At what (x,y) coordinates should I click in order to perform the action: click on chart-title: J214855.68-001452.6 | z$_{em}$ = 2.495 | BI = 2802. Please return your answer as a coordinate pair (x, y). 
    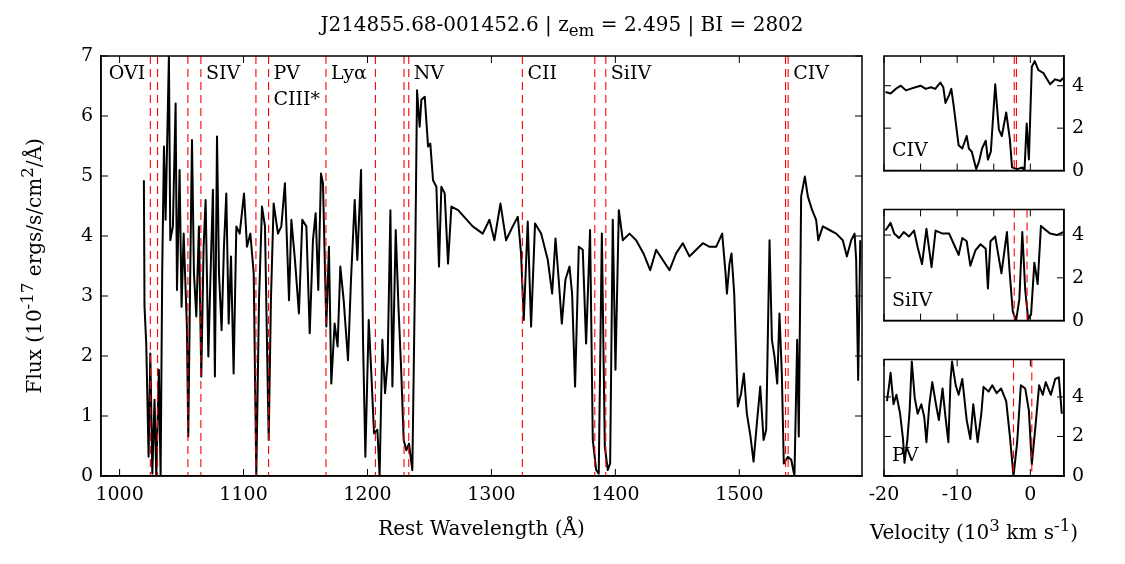
    Looking at the image, I should click on (561, 26).